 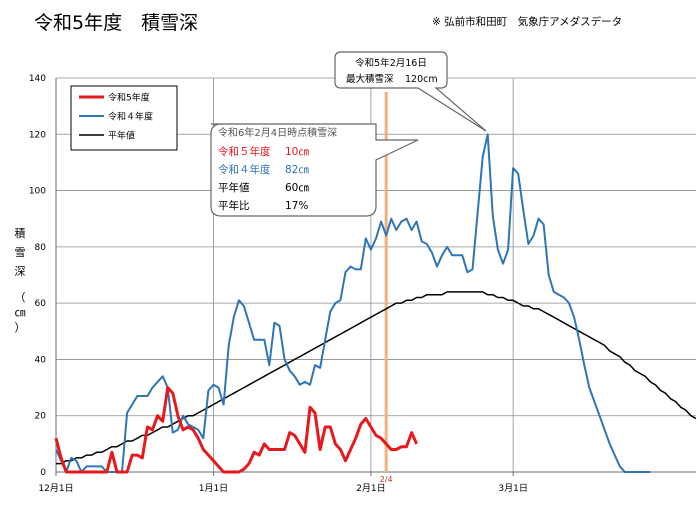 I want to click on callout-current-row-value: 17%, so click(x=296, y=206).